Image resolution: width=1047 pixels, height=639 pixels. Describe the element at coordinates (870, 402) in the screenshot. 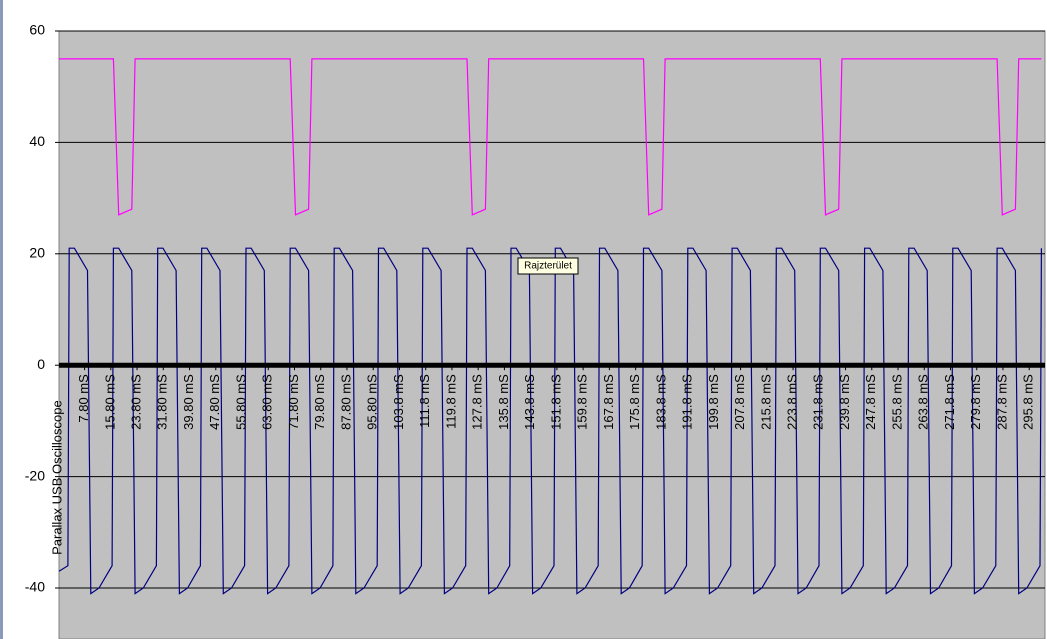

I see `x-tick-label: 247.8 mS` at that location.